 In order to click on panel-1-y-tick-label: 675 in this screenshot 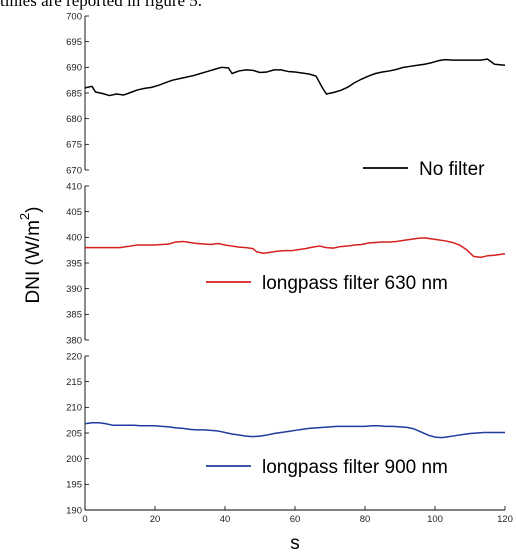, I will do `click(74, 145)`.